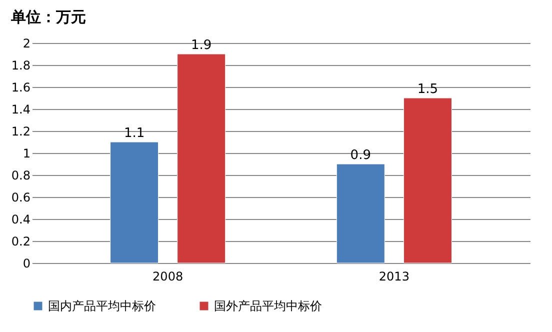 The height and width of the screenshot is (332, 552). What do you see at coordinates (134, 133) in the screenshot?
I see `data-label: 1.1` at bounding box center [134, 133].